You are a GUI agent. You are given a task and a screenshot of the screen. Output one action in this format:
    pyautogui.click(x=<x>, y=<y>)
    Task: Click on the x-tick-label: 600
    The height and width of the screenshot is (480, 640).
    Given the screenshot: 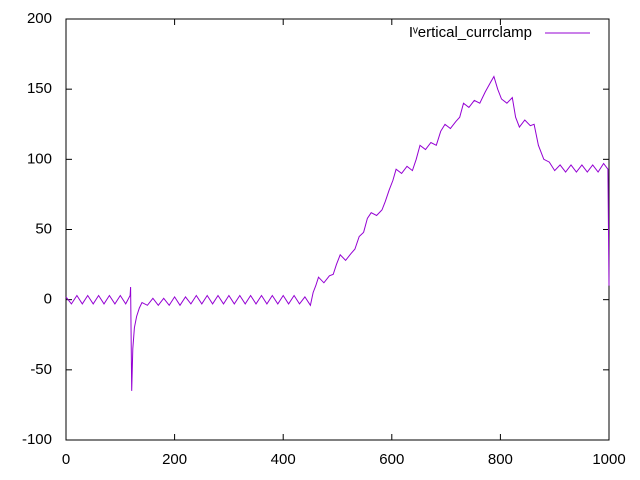 What is the action you would take?
    pyautogui.click(x=391, y=459)
    